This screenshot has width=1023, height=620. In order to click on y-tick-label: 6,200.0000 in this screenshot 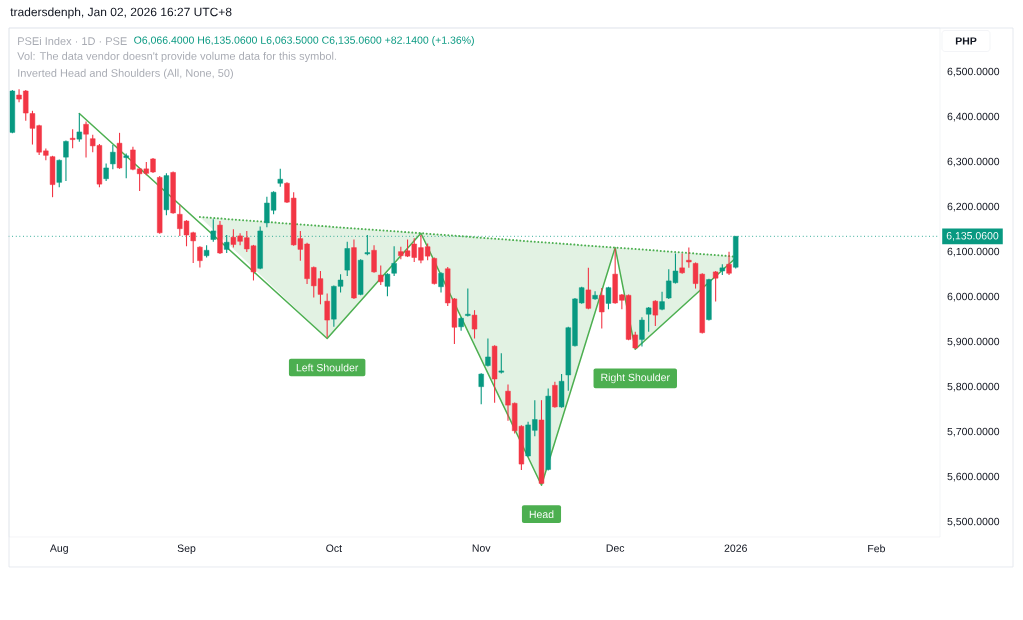, I will do `click(973, 207)`.